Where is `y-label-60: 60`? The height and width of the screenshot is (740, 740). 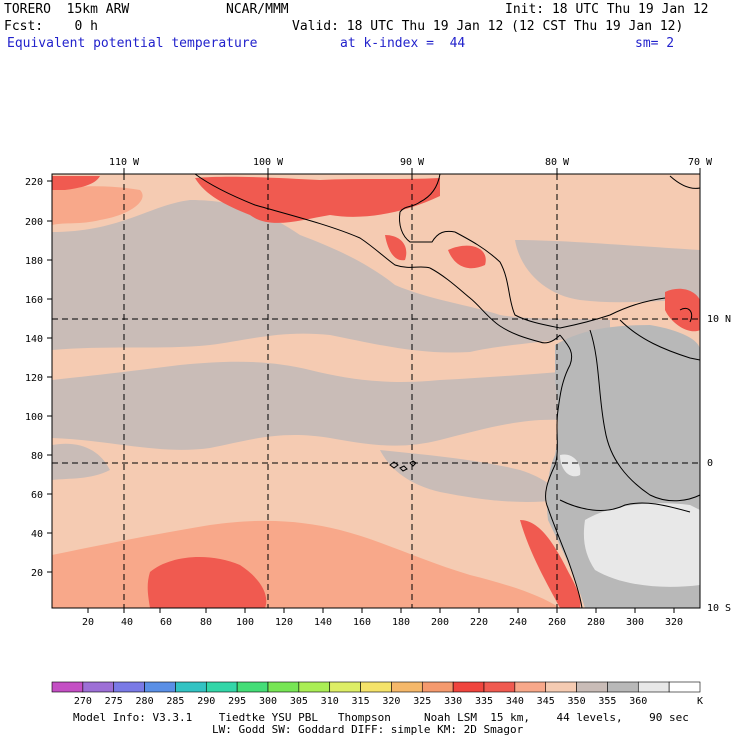
y-label-60: 60 is located at coordinates (37, 495).